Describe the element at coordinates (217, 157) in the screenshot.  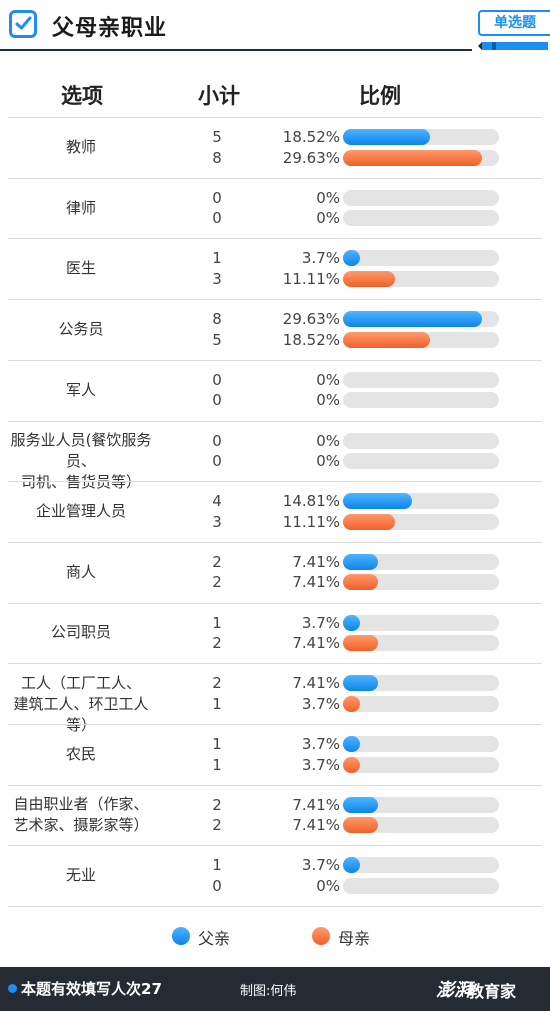
I see `mother-count: 8` at that location.